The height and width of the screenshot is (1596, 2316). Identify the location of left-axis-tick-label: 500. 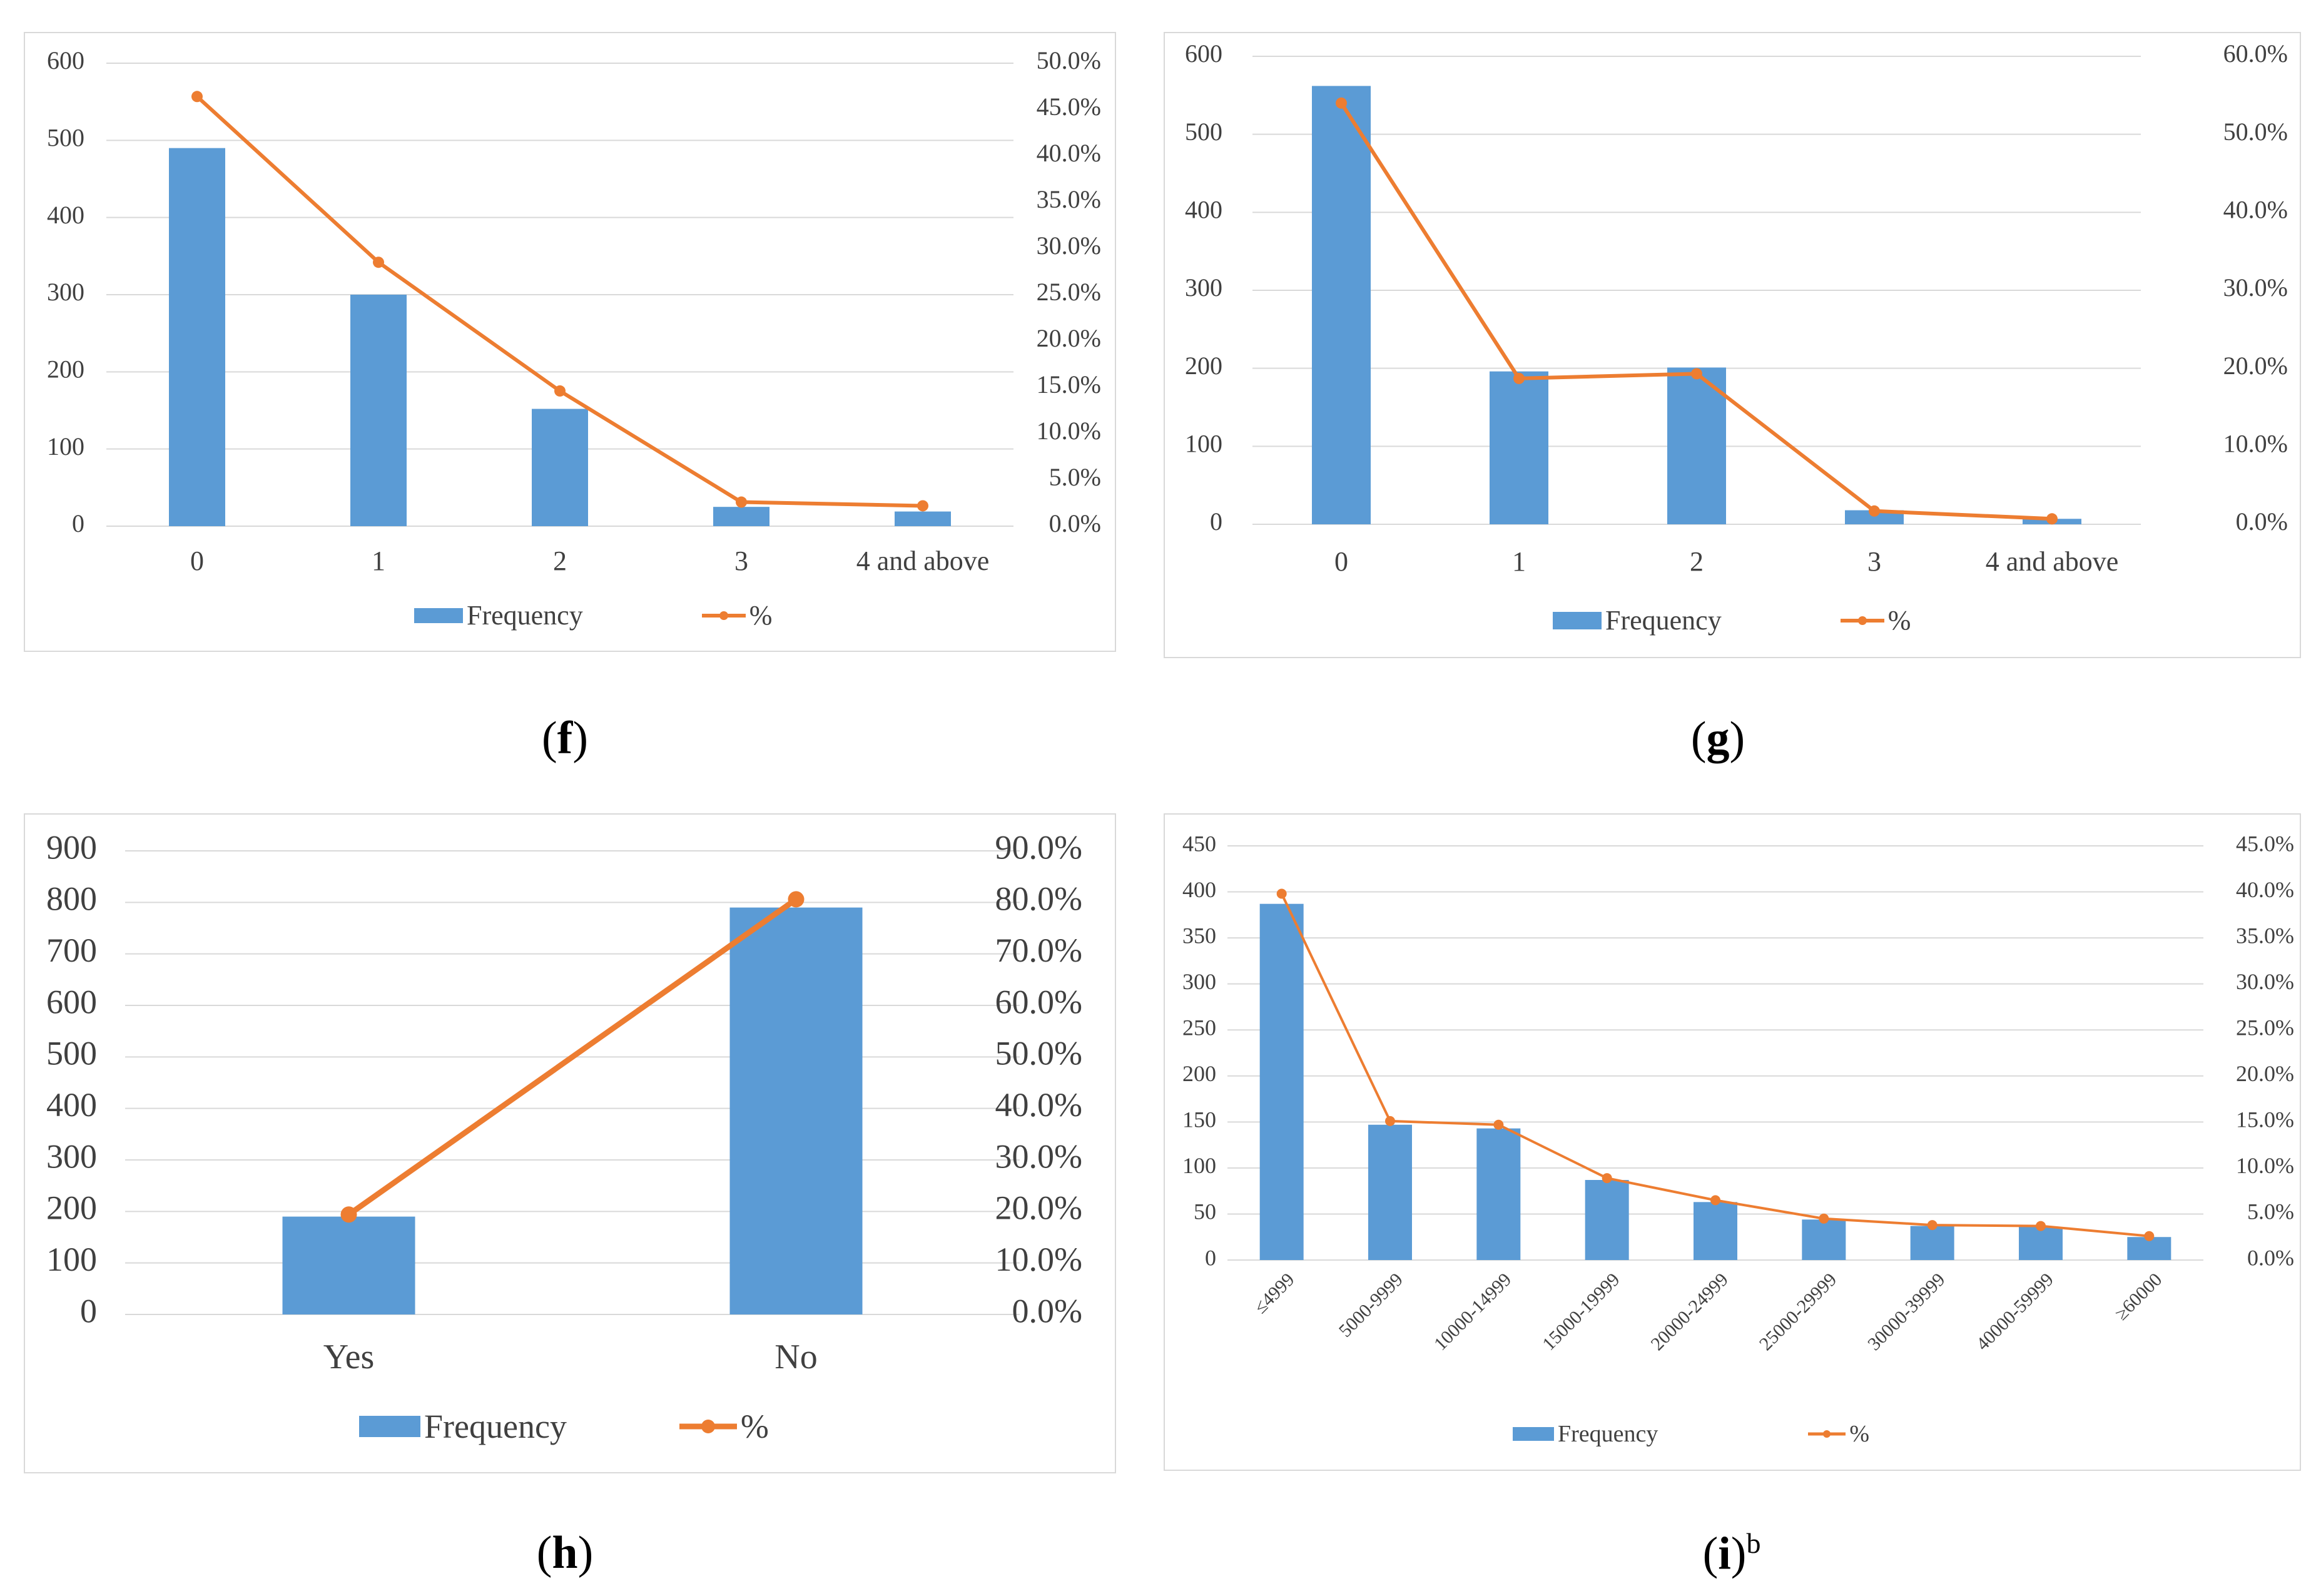
(1203, 132).